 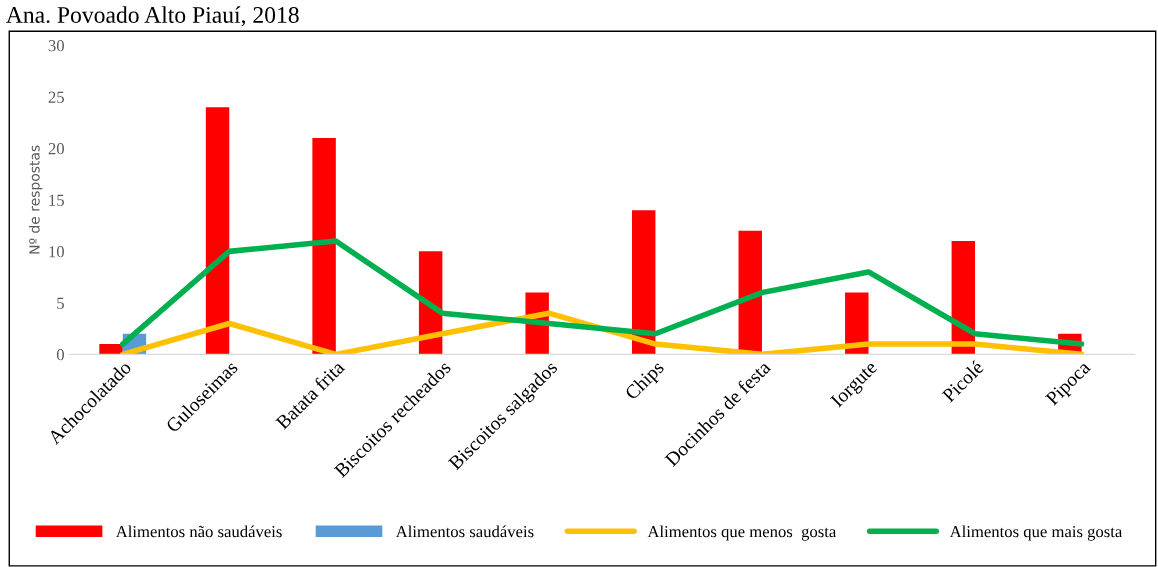 I want to click on y-tick-label: 15, so click(x=56, y=200).